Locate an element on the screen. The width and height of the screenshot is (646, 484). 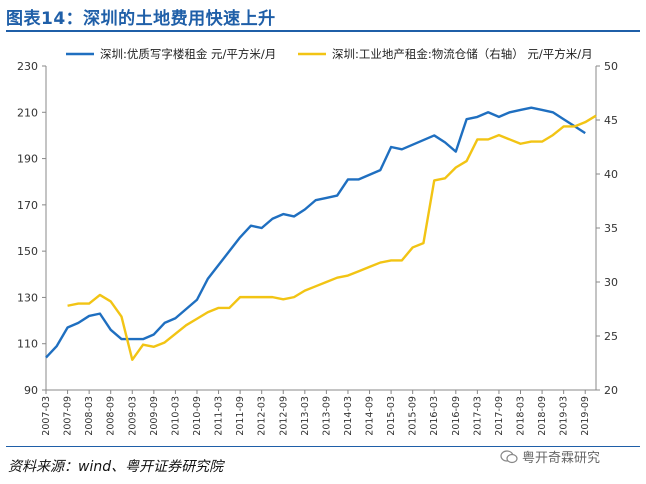
y-right-tick-label: 30 is located at coordinates (611, 282).